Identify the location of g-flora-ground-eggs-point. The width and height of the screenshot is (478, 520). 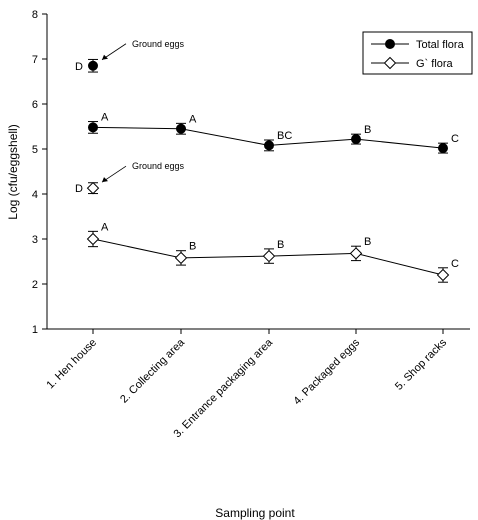
(93, 188).